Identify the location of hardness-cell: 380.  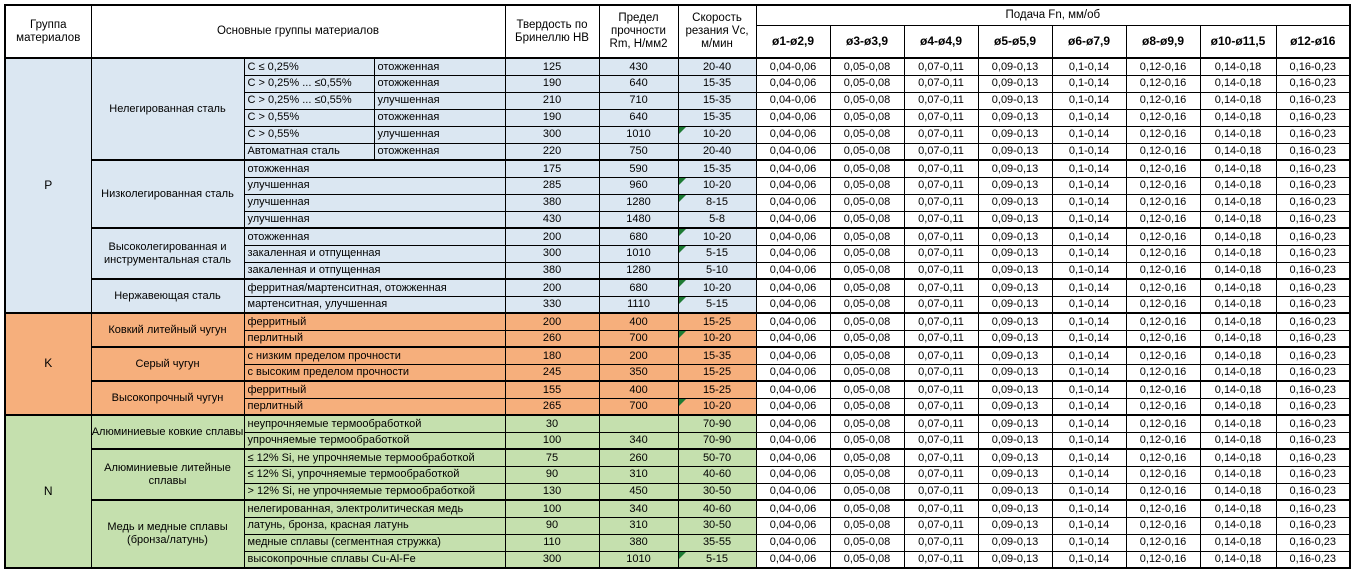
(552, 270).